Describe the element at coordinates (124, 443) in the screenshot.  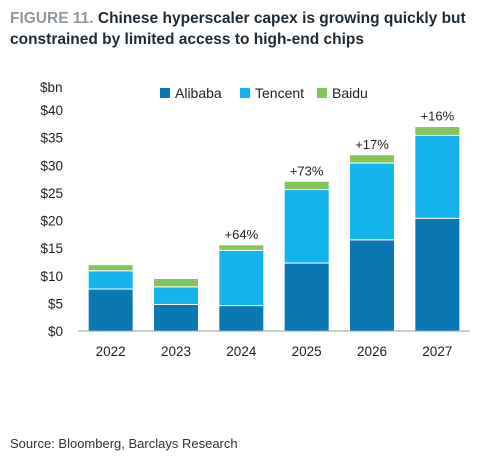
I see `source-note: Source: Bloomberg, Barclays Research` at that location.